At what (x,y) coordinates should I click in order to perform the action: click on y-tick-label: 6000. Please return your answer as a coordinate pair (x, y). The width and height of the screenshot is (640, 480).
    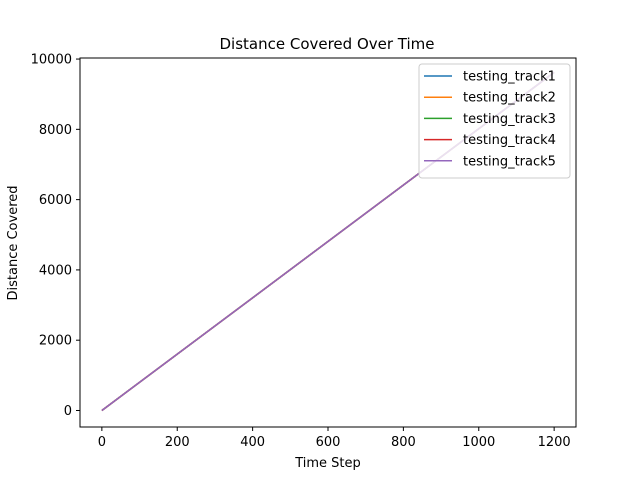
    Looking at the image, I should click on (55, 200).